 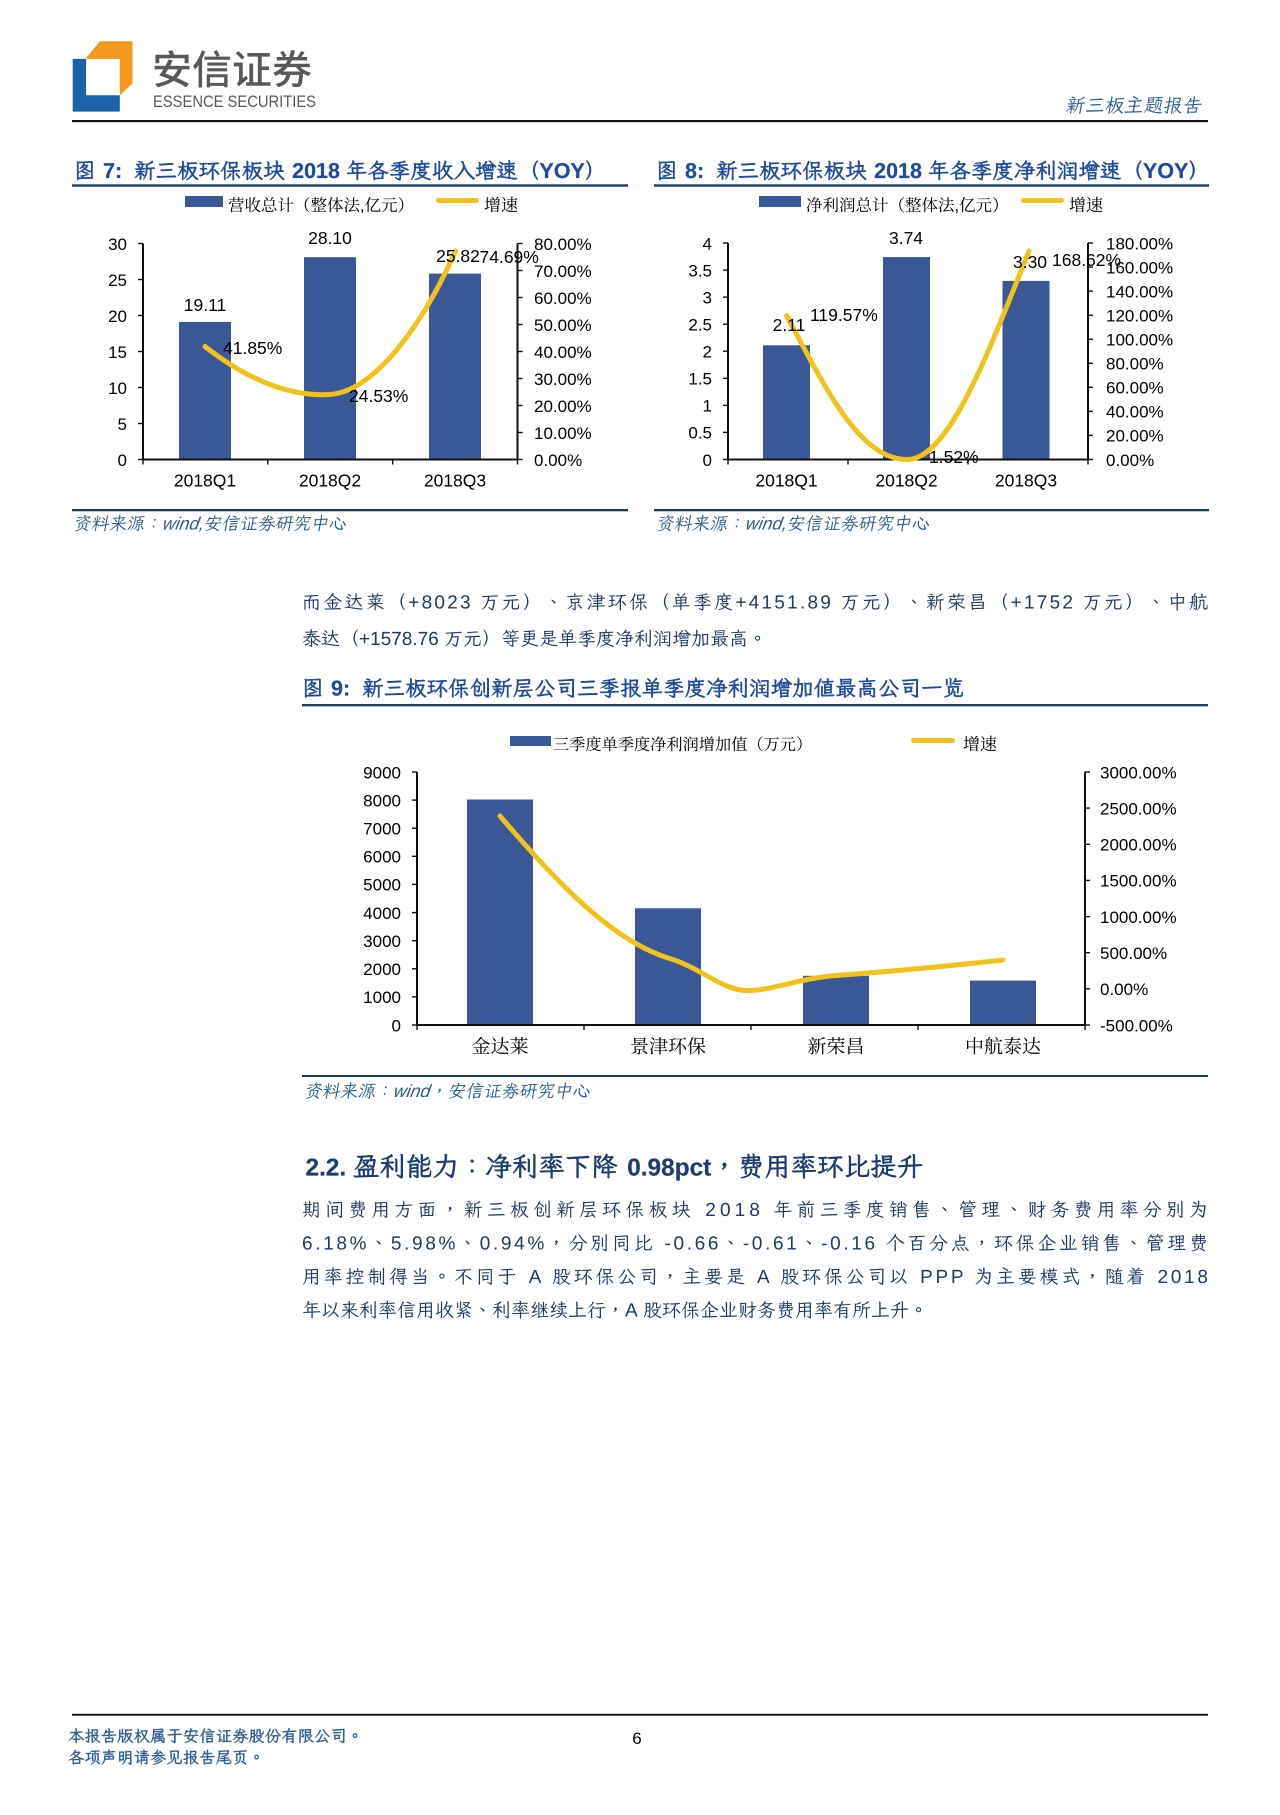 What do you see at coordinates (382, 969) in the screenshot?
I see `svg-text: 2000` at bounding box center [382, 969].